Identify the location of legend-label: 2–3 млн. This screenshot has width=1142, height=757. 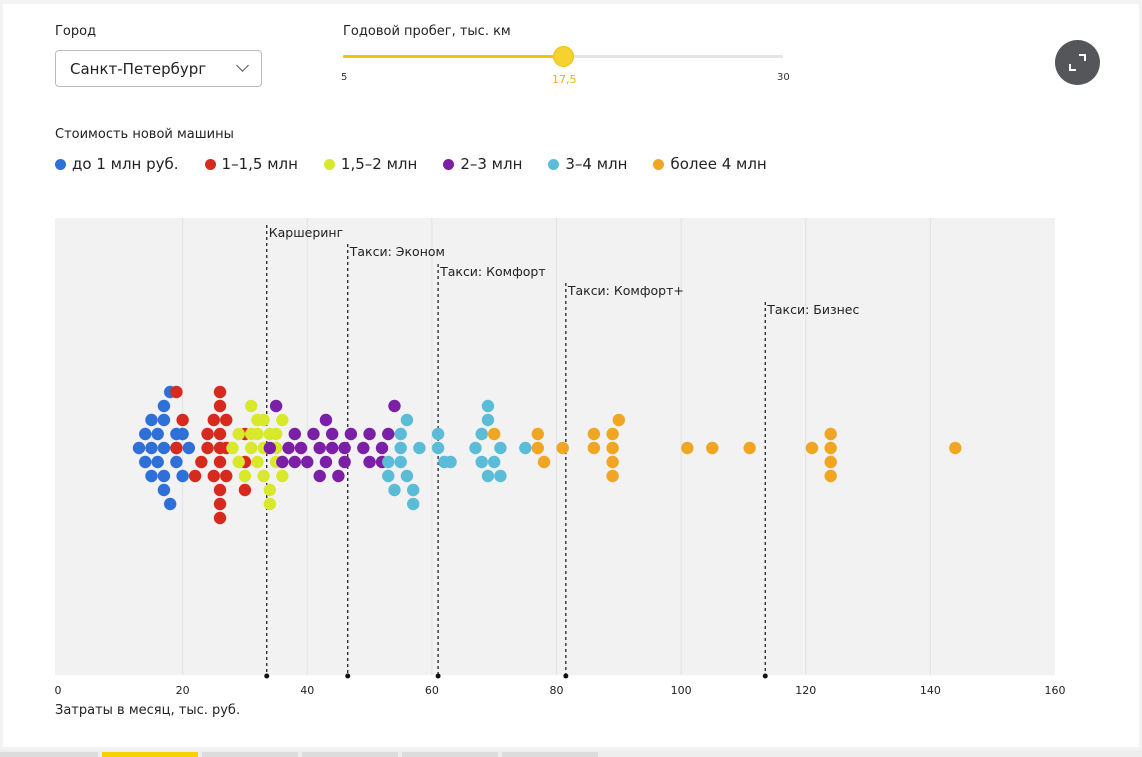
(491, 164).